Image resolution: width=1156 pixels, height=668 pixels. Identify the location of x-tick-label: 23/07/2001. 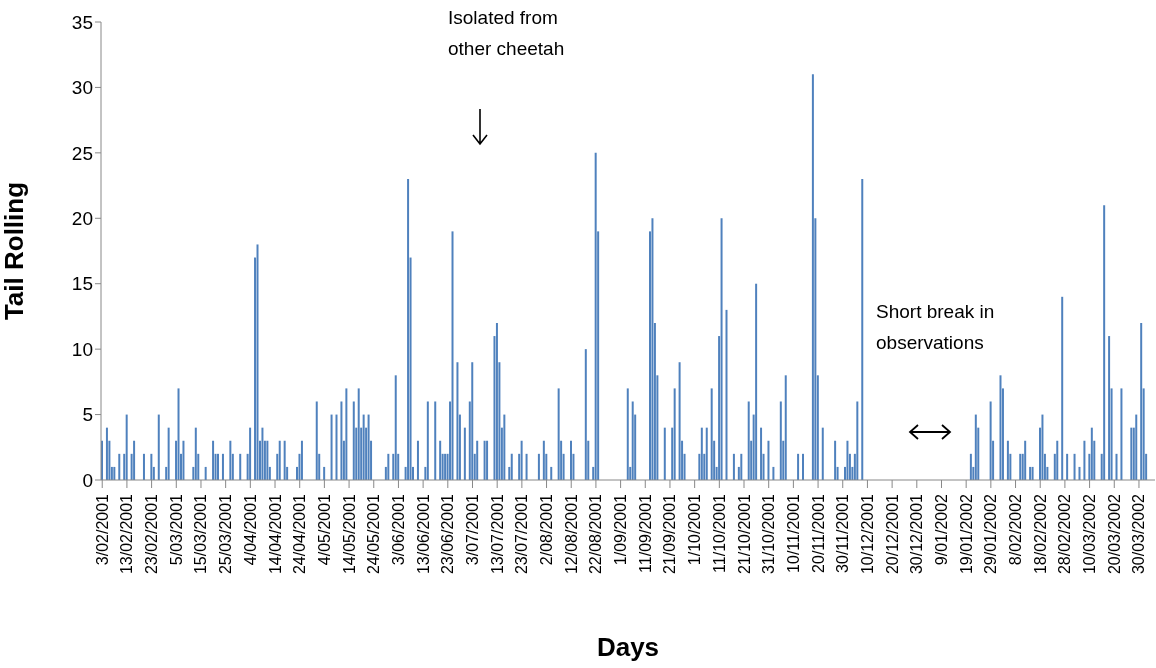
(522, 534).